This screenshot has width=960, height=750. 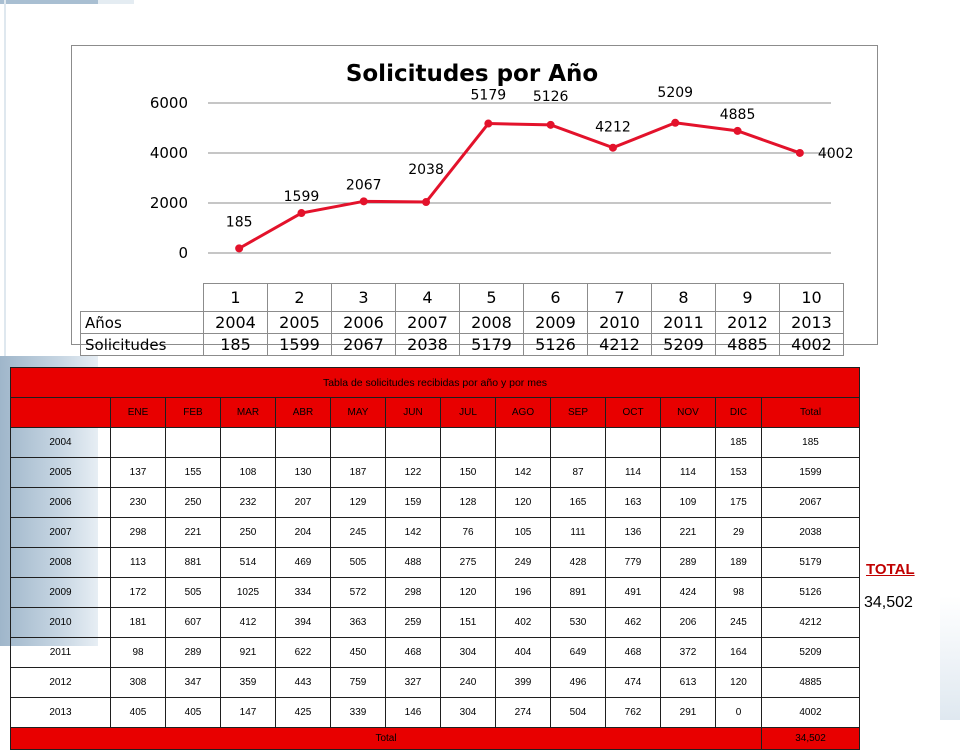 What do you see at coordinates (811, 344) in the screenshot?
I see `value-cell: 4002` at bounding box center [811, 344].